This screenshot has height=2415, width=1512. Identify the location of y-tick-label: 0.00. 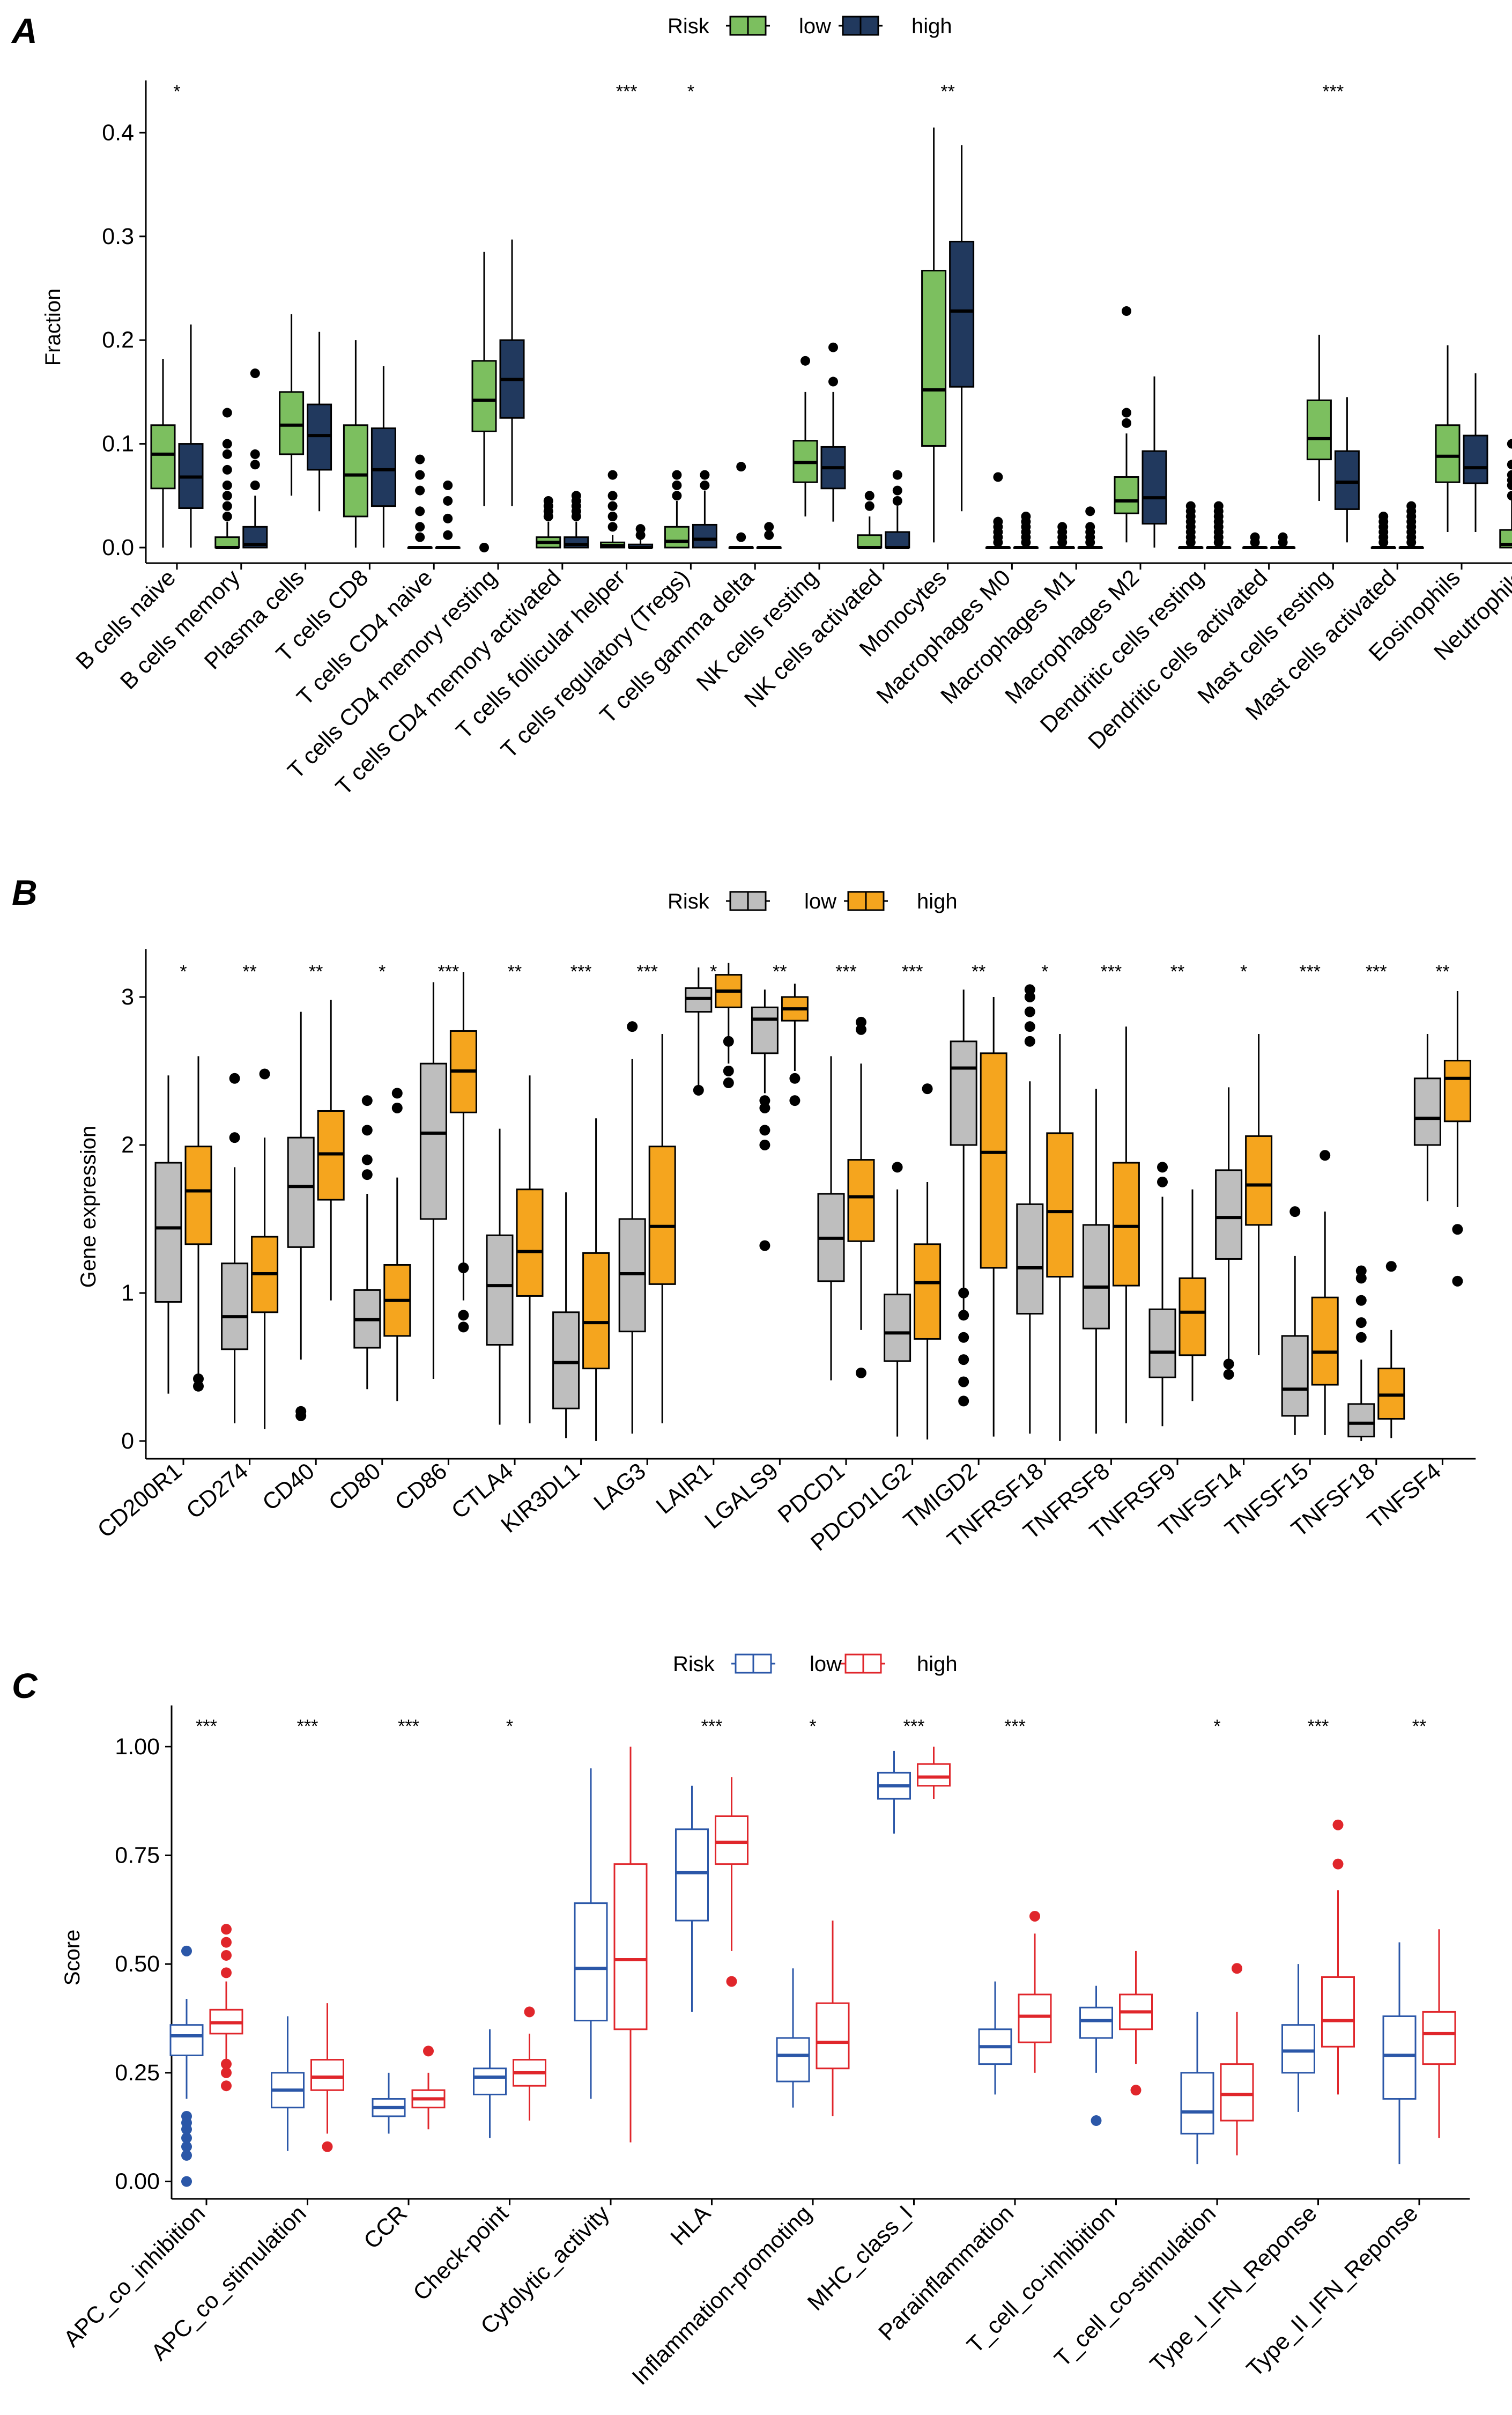
(137, 2182).